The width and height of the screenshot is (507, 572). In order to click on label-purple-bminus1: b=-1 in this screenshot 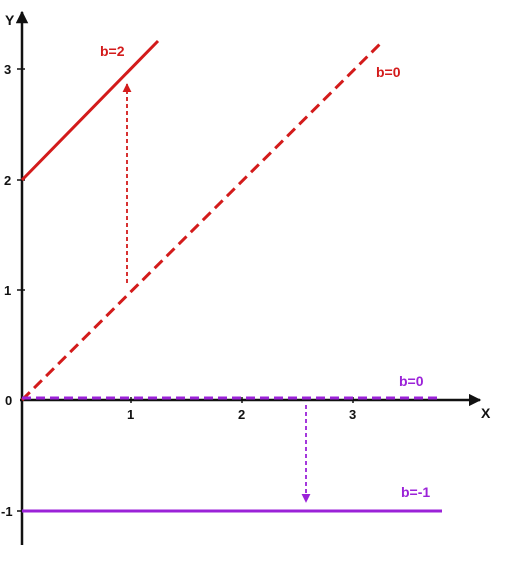, I will do `click(415, 492)`.